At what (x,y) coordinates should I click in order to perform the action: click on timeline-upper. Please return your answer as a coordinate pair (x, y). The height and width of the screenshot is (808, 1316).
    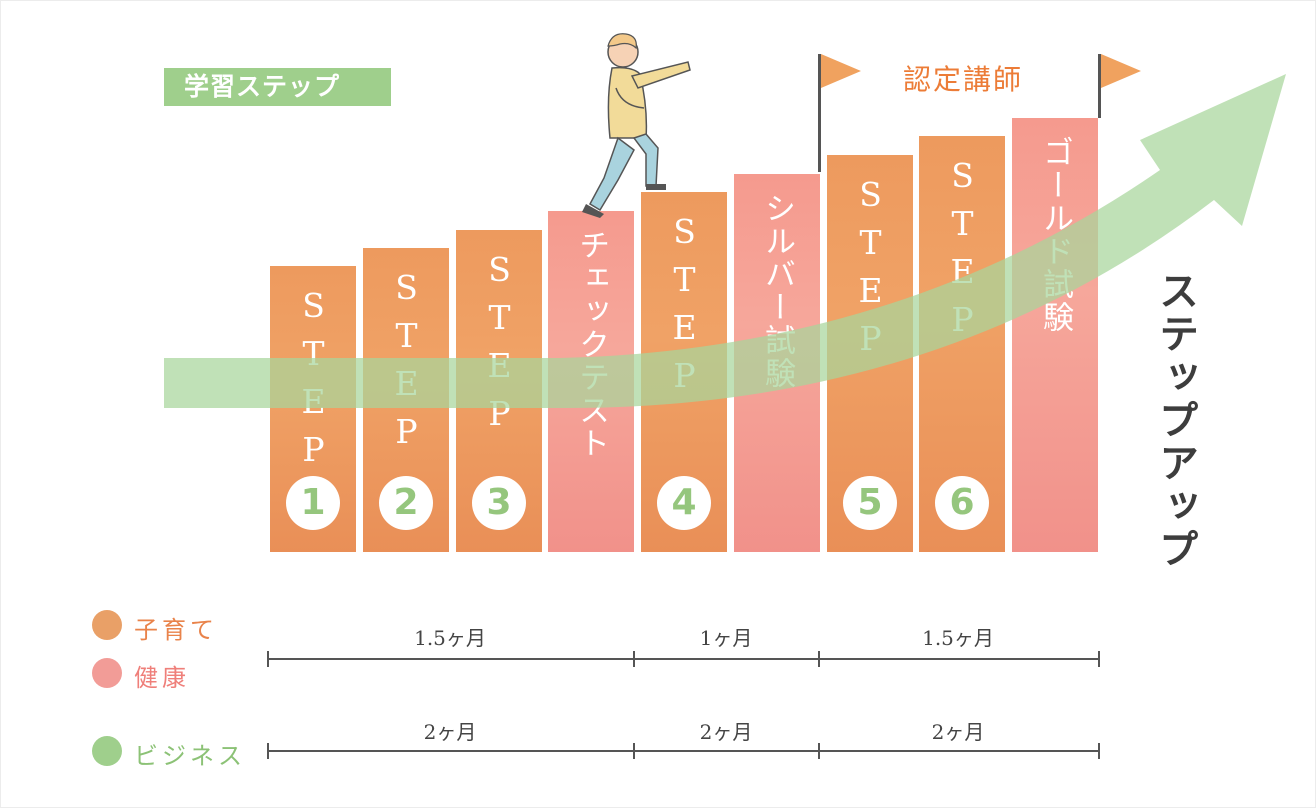
    Looking at the image, I should click on (683, 659).